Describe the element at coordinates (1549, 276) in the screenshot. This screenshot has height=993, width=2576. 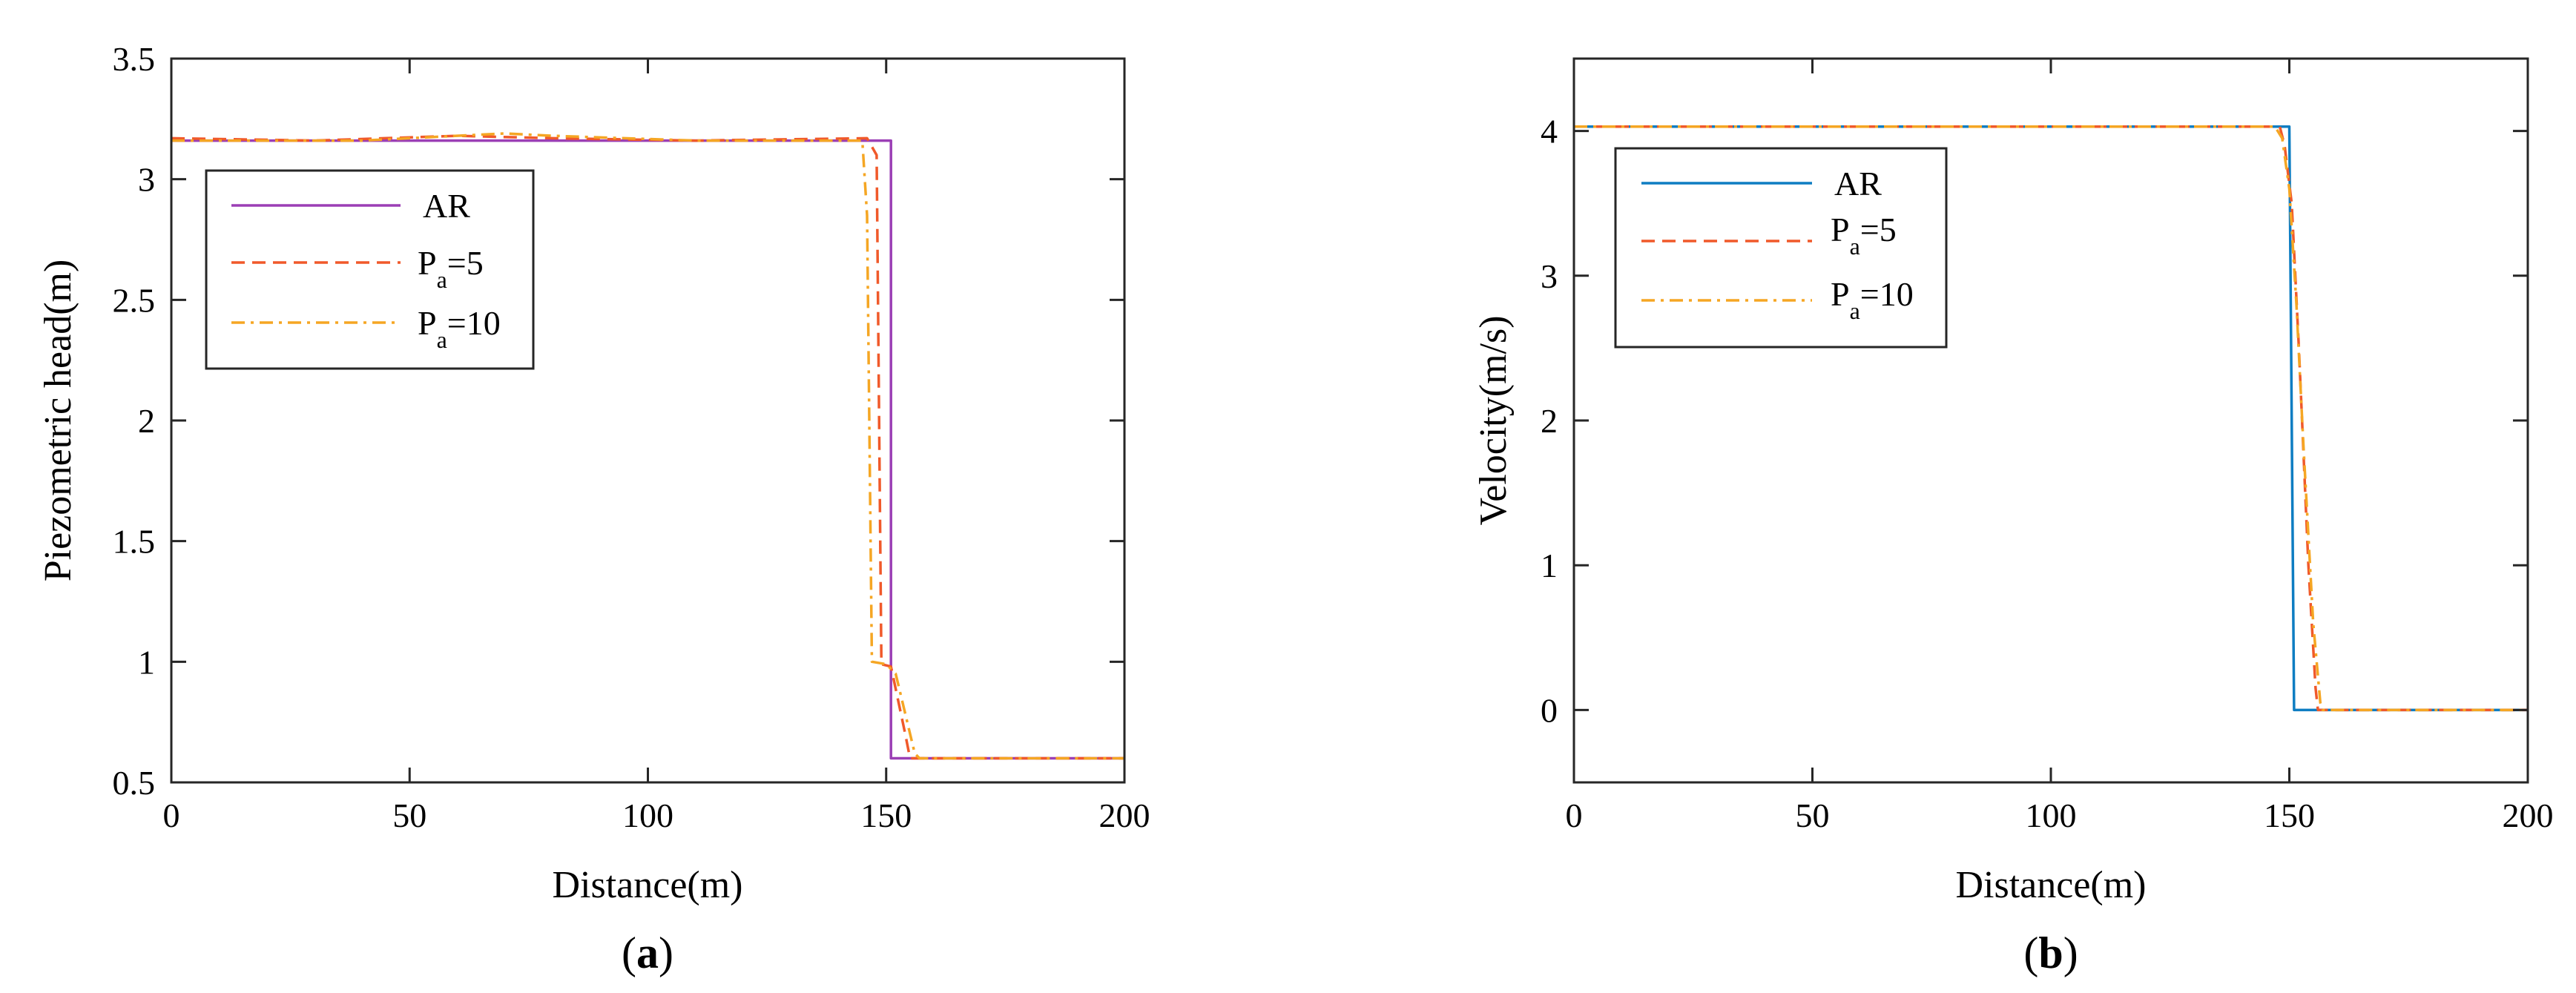
I see `y-tick-label-b-3: 3` at that location.